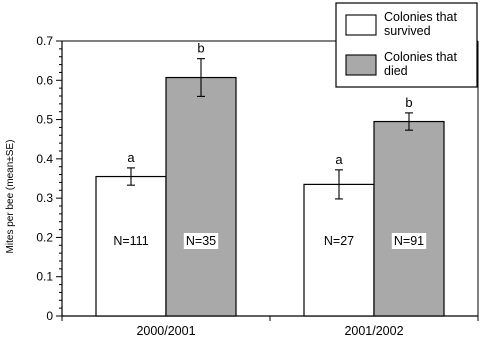 The image size is (481, 342). I want to click on y-tick-label: 0.7, so click(44, 41).